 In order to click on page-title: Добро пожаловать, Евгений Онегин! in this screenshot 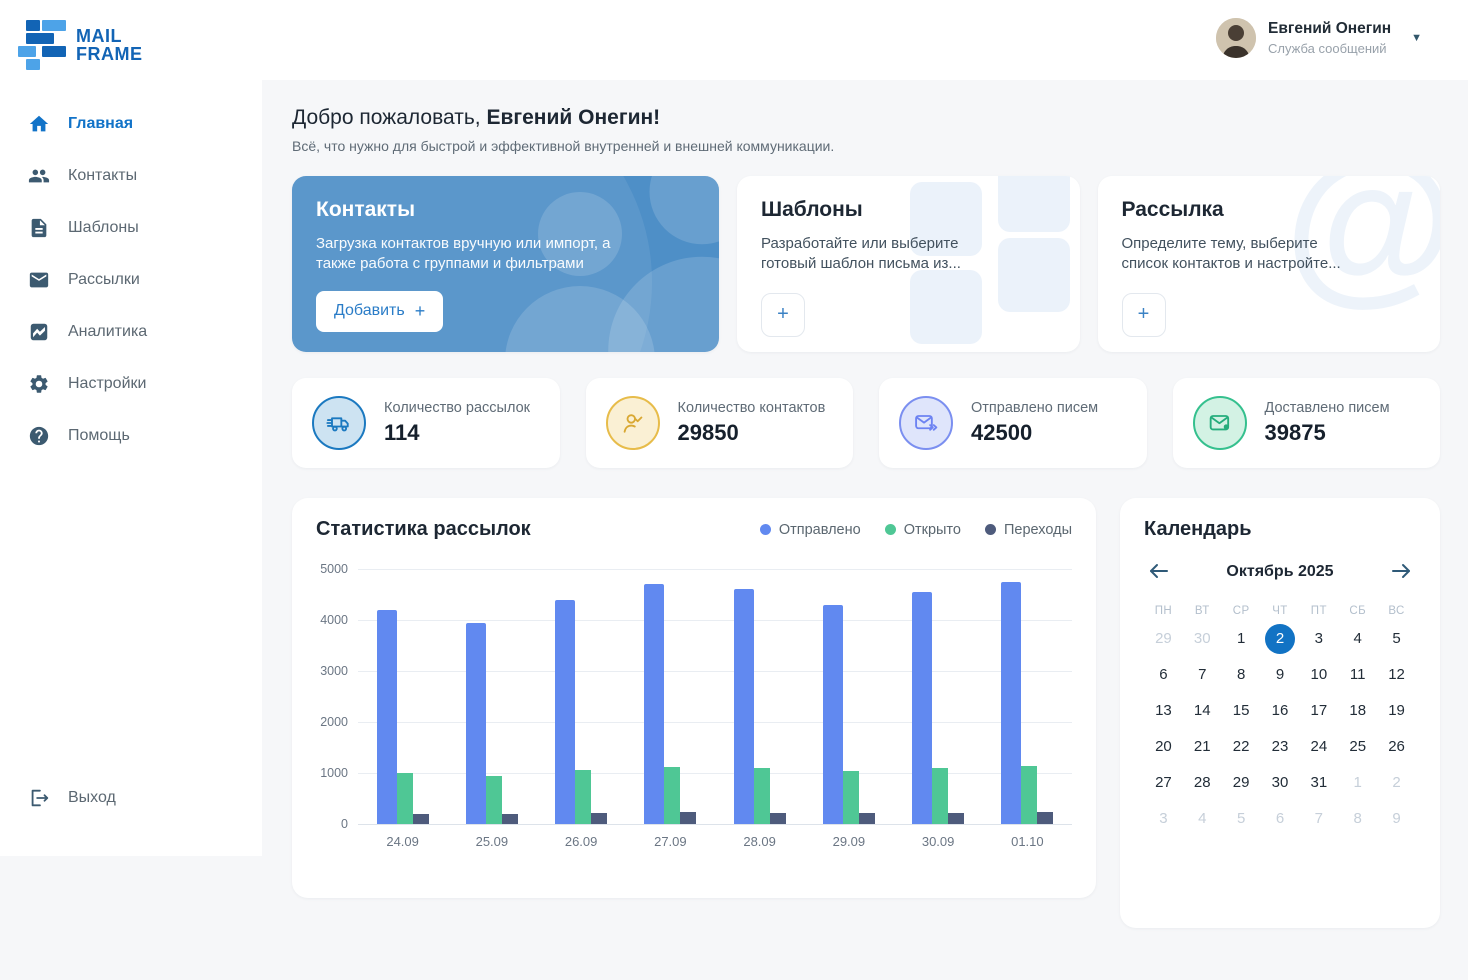, I will do `click(476, 117)`.